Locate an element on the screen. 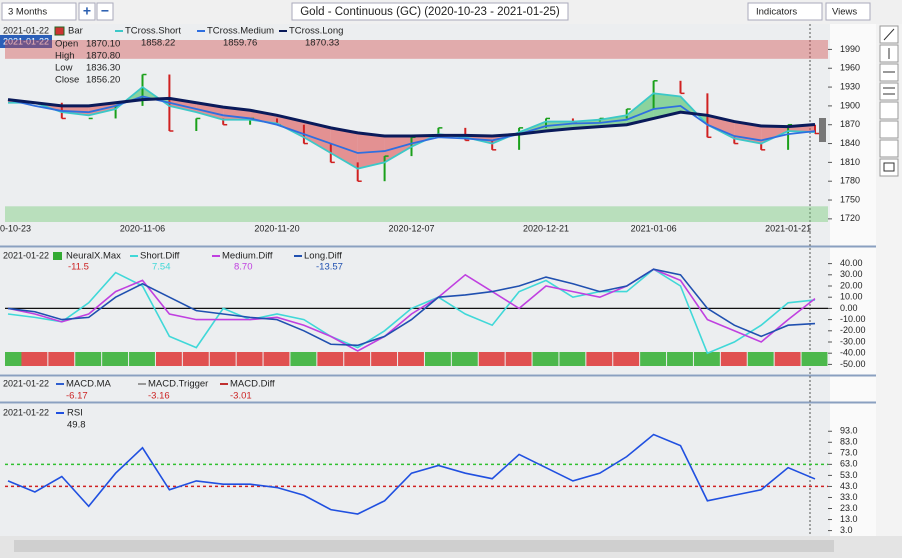  price-zone is located at coordinates (416, 49).